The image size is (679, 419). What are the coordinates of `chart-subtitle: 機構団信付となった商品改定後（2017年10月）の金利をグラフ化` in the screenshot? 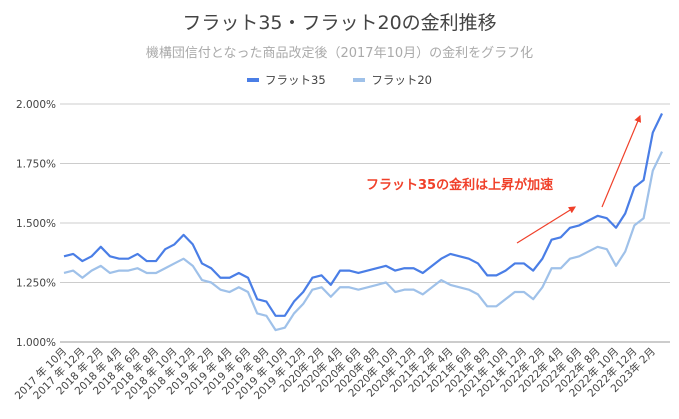 It's located at (339, 53).